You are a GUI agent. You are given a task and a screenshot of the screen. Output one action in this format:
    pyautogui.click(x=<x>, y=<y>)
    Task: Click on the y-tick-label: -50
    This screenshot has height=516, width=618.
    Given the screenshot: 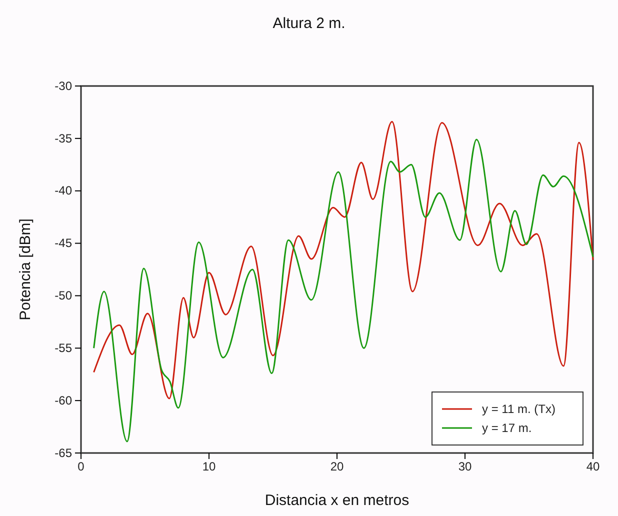 What is the action you would take?
    pyautogui.click(x=63, y=295)
    